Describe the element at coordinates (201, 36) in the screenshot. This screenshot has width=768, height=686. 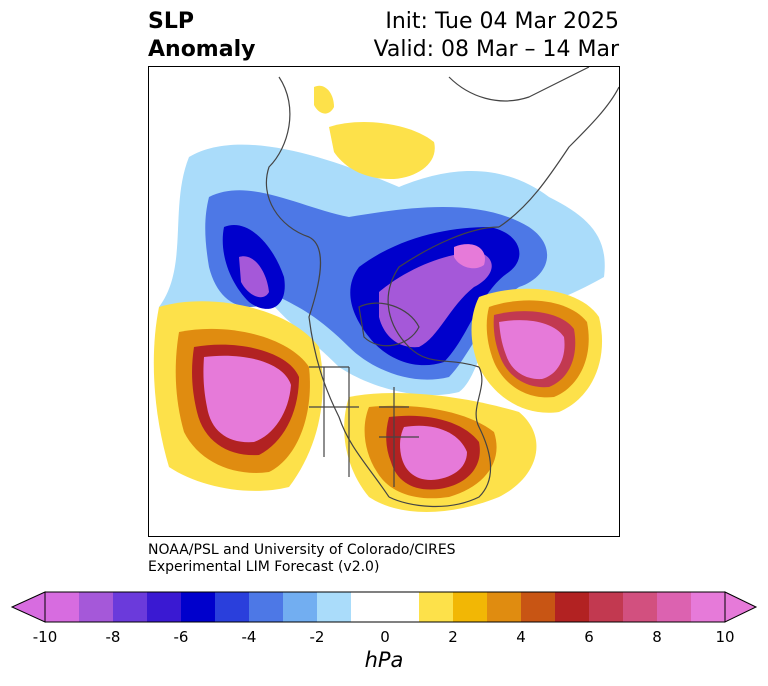
I see `map-title: SLP Anomaly` at that location.